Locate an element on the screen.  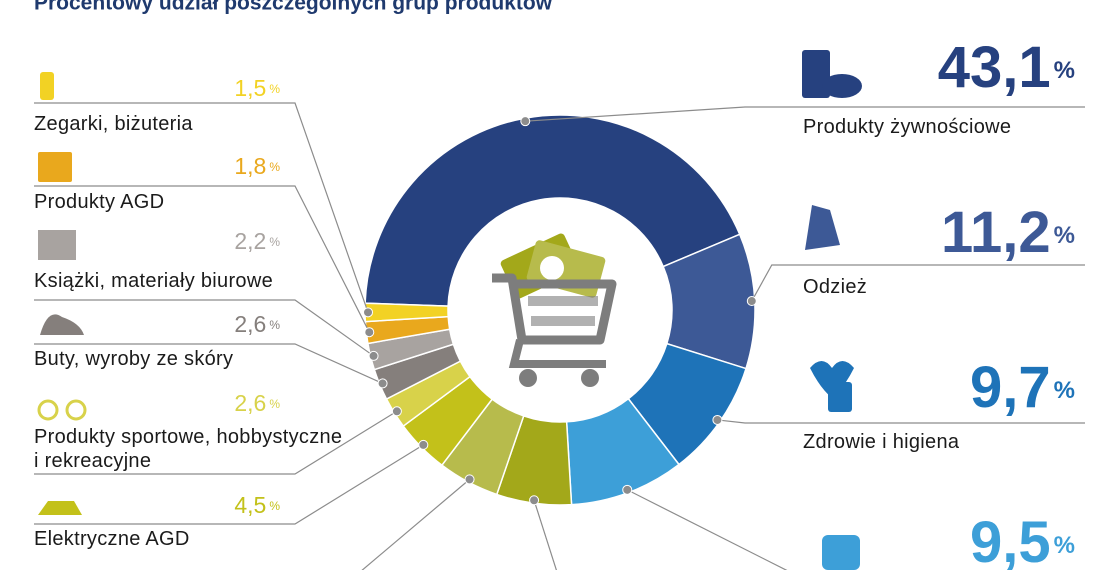
category-line: i rekreacyjne is located at coordinates (92, 461).